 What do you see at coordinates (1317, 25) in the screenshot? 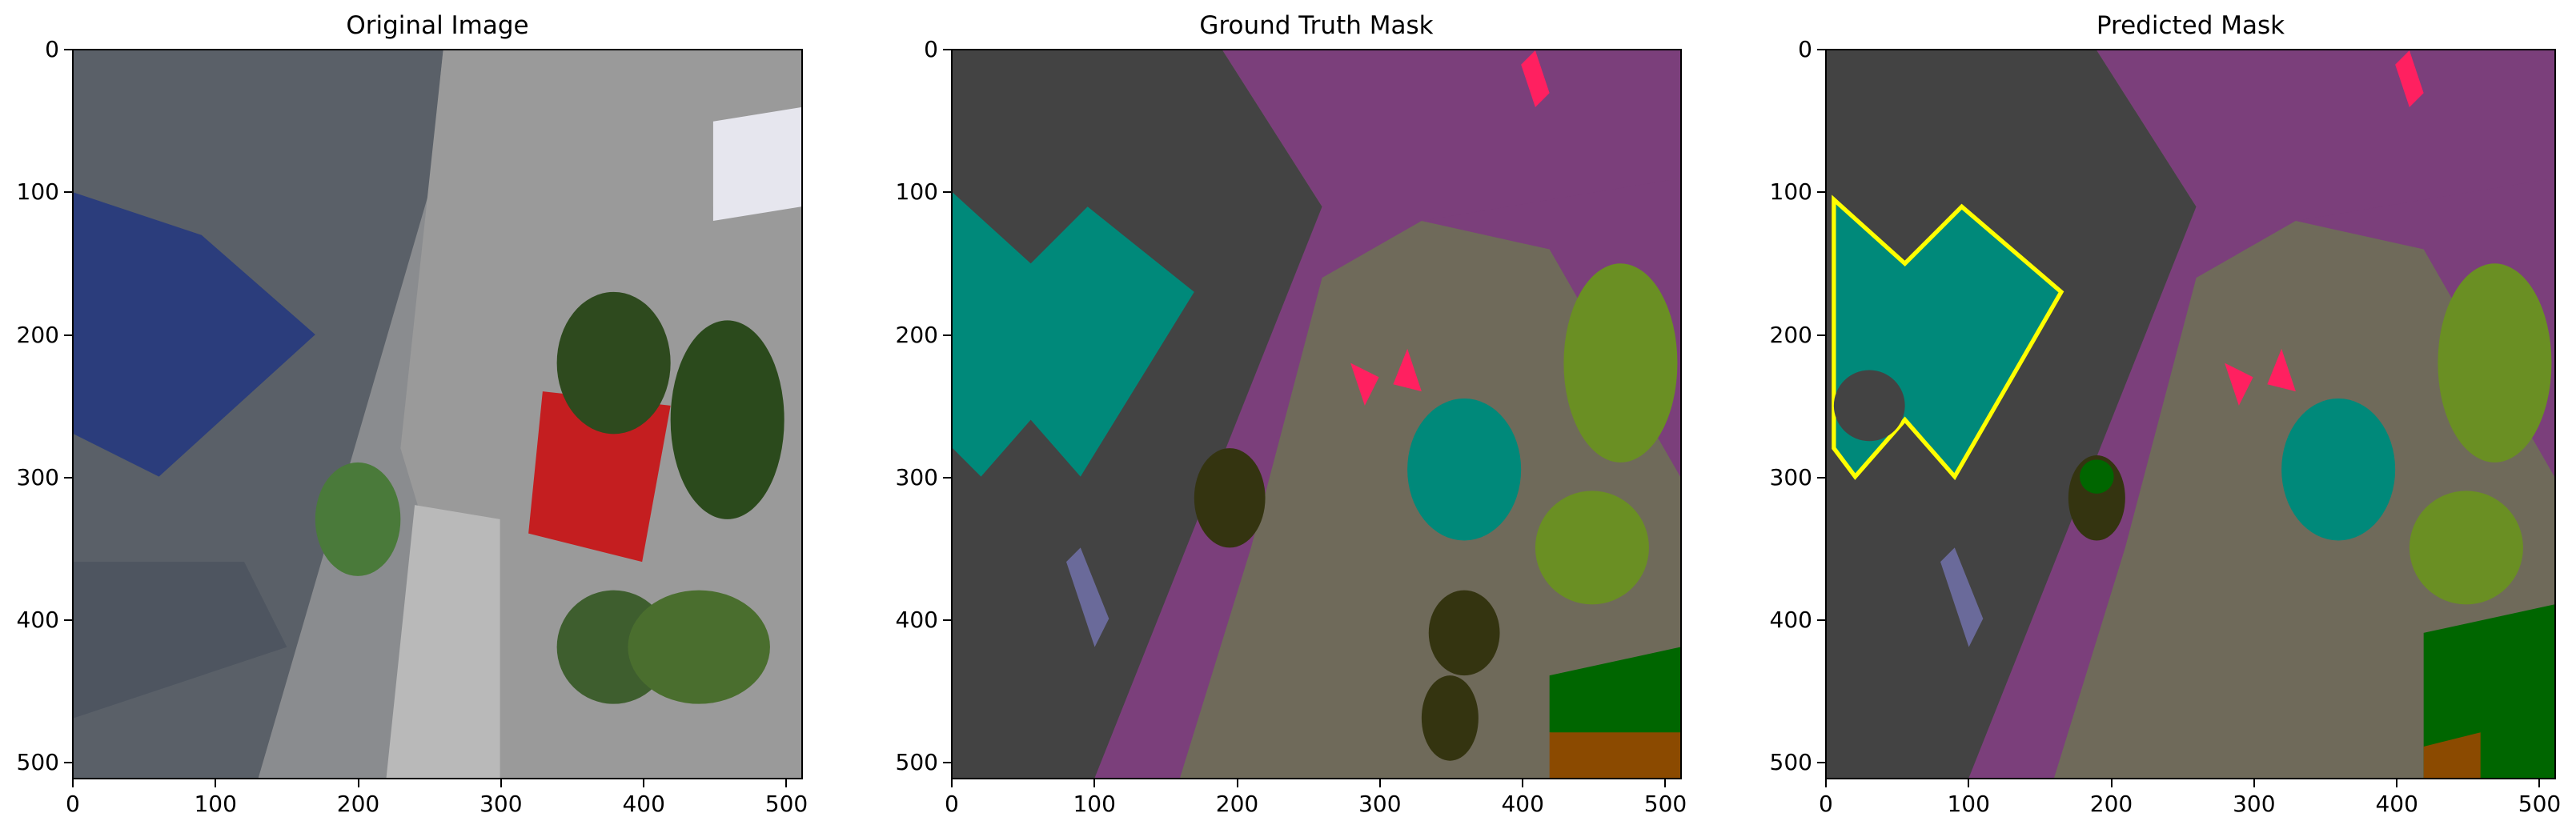
I see `panel-title: Ground Truth Mask` at bounding box center [1317, 25].